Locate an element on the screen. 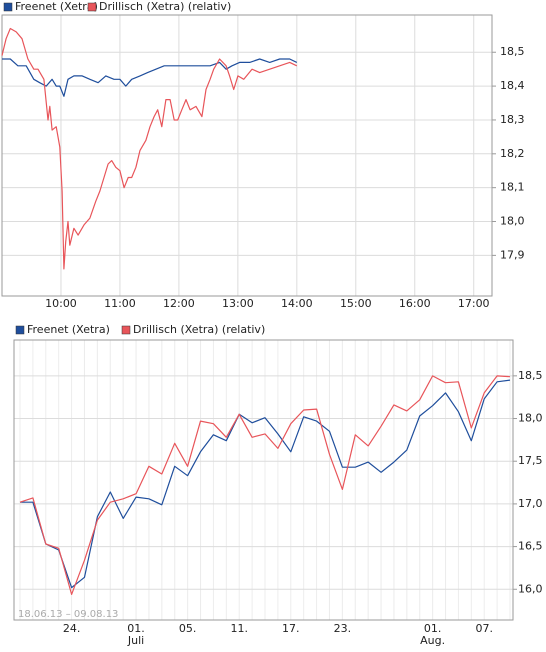  x-tick-label: 17:00 is located at coordinates (474, 303).